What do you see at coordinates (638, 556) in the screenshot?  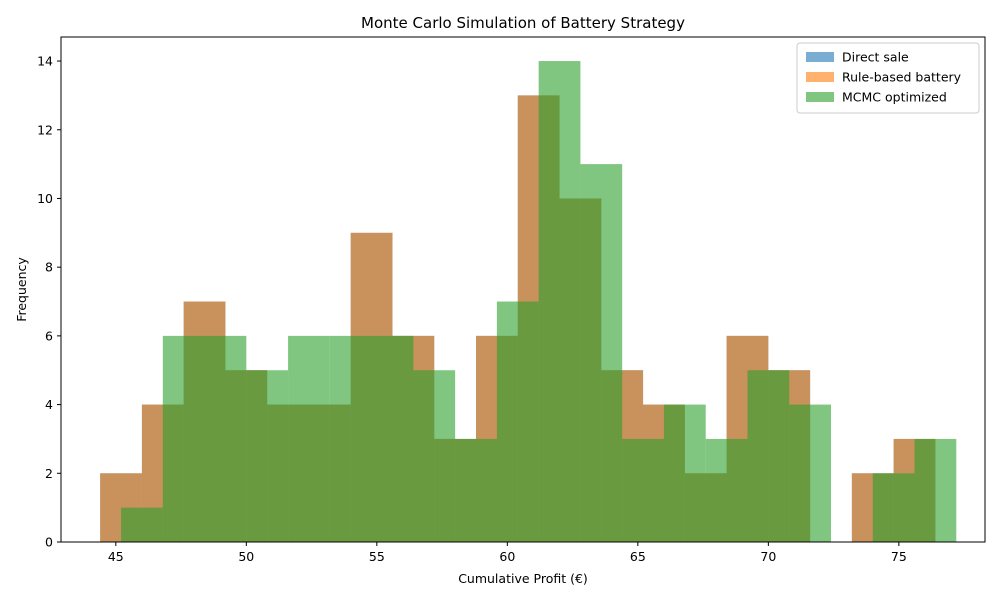 I see `x-tick-label: 65` at bounding box center [638, 556].